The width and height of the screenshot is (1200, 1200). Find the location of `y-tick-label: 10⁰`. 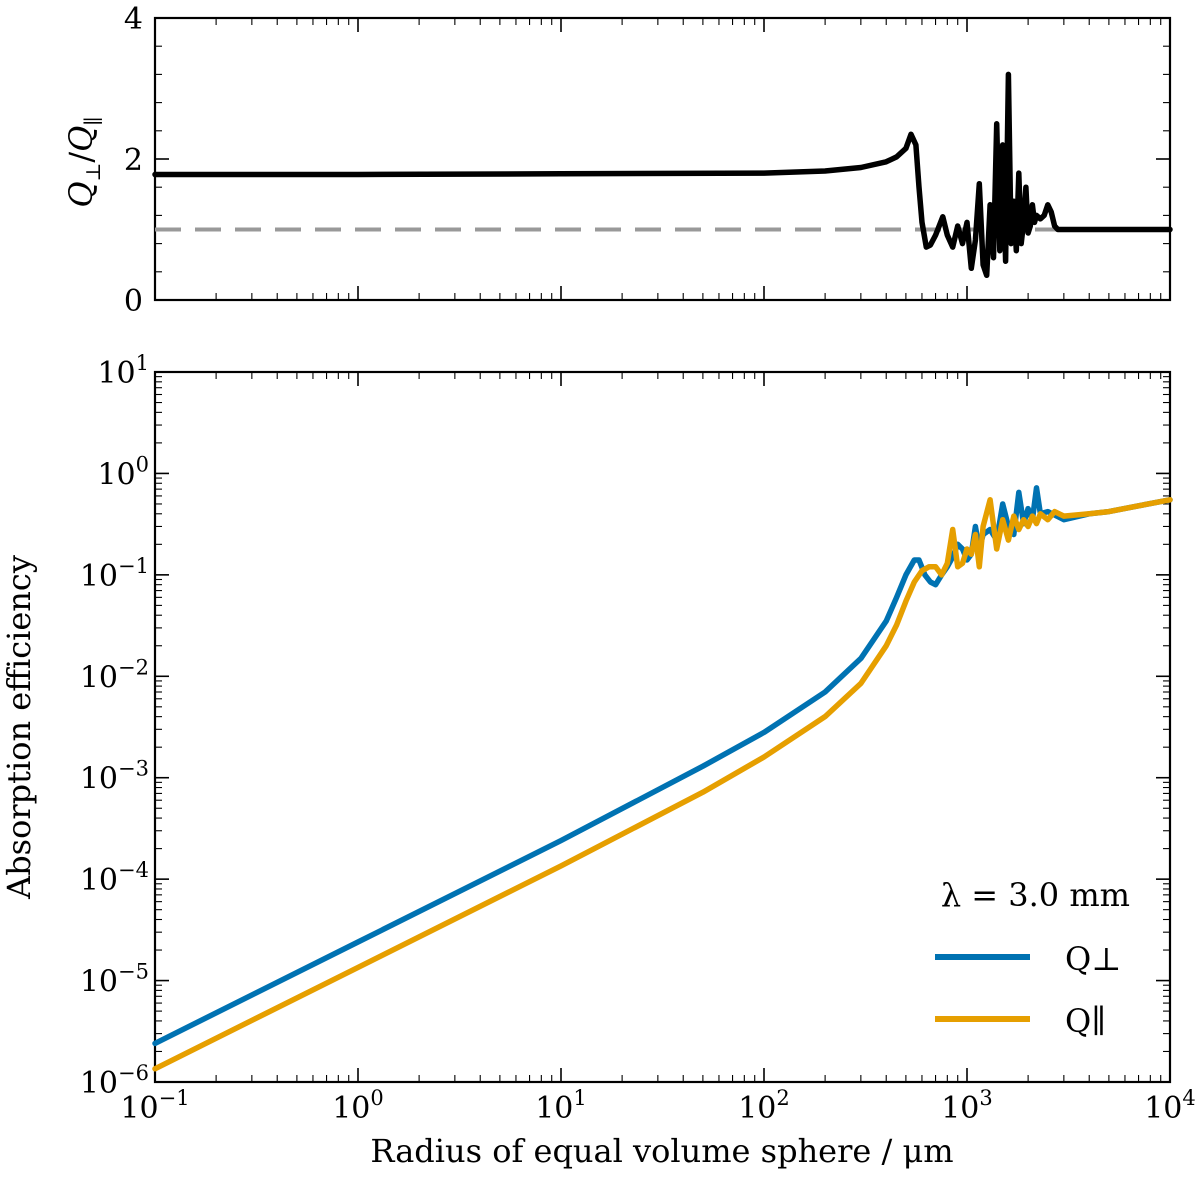

y-tick-label: 10⁰ is located at coordinates (123, 472).